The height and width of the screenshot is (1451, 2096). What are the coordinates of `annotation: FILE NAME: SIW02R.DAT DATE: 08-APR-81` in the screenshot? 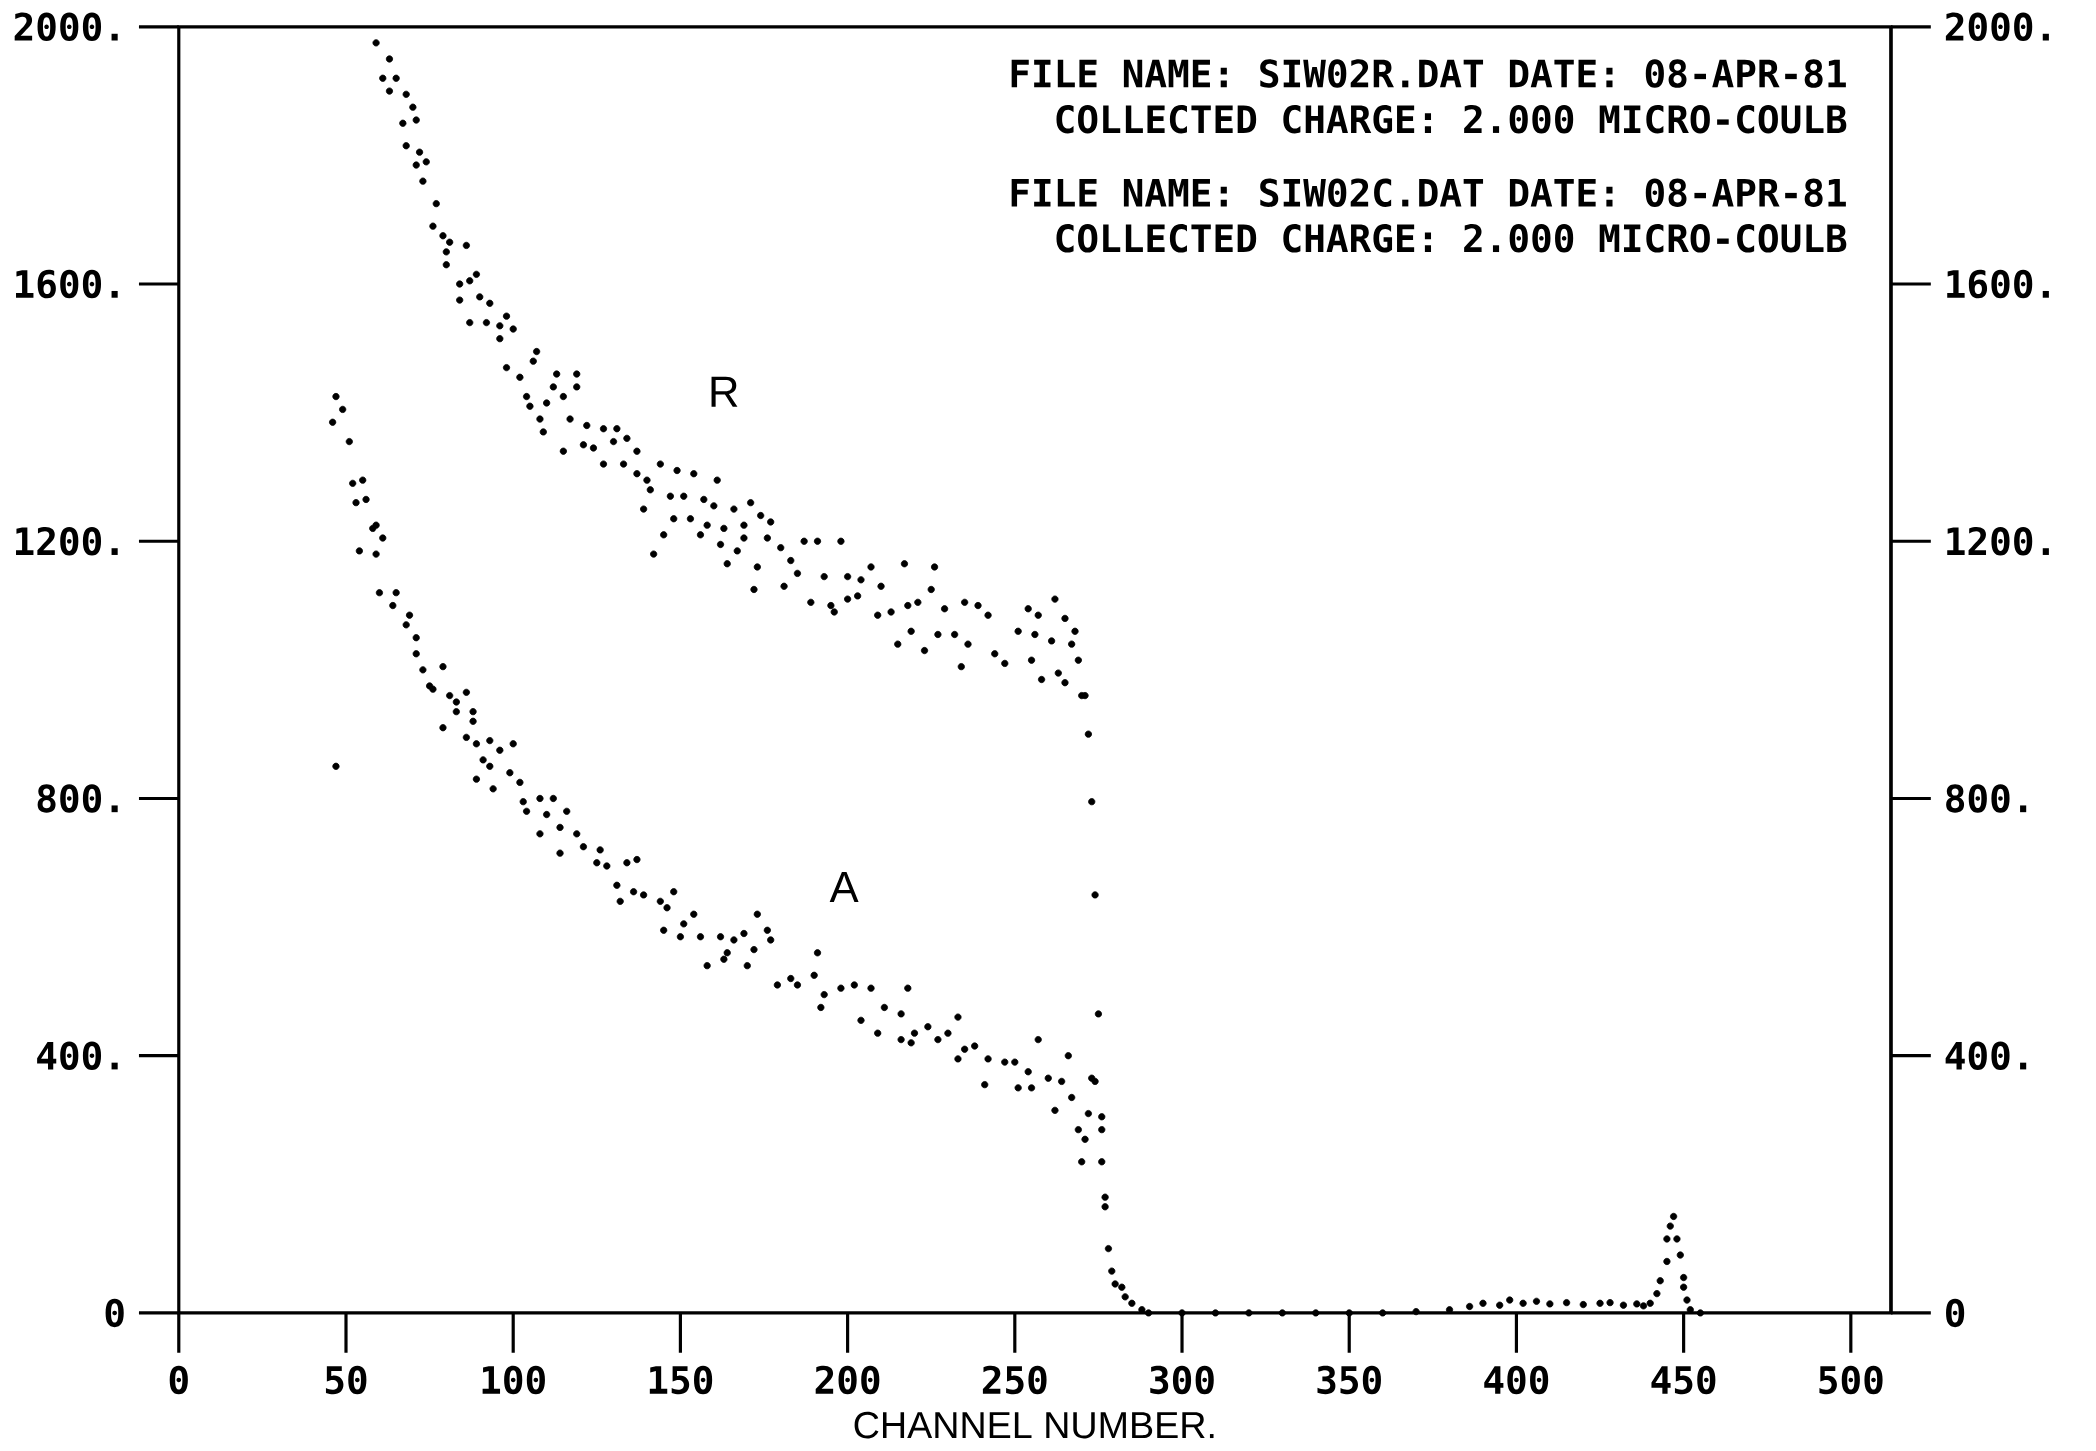 It's located at (1428, 73).